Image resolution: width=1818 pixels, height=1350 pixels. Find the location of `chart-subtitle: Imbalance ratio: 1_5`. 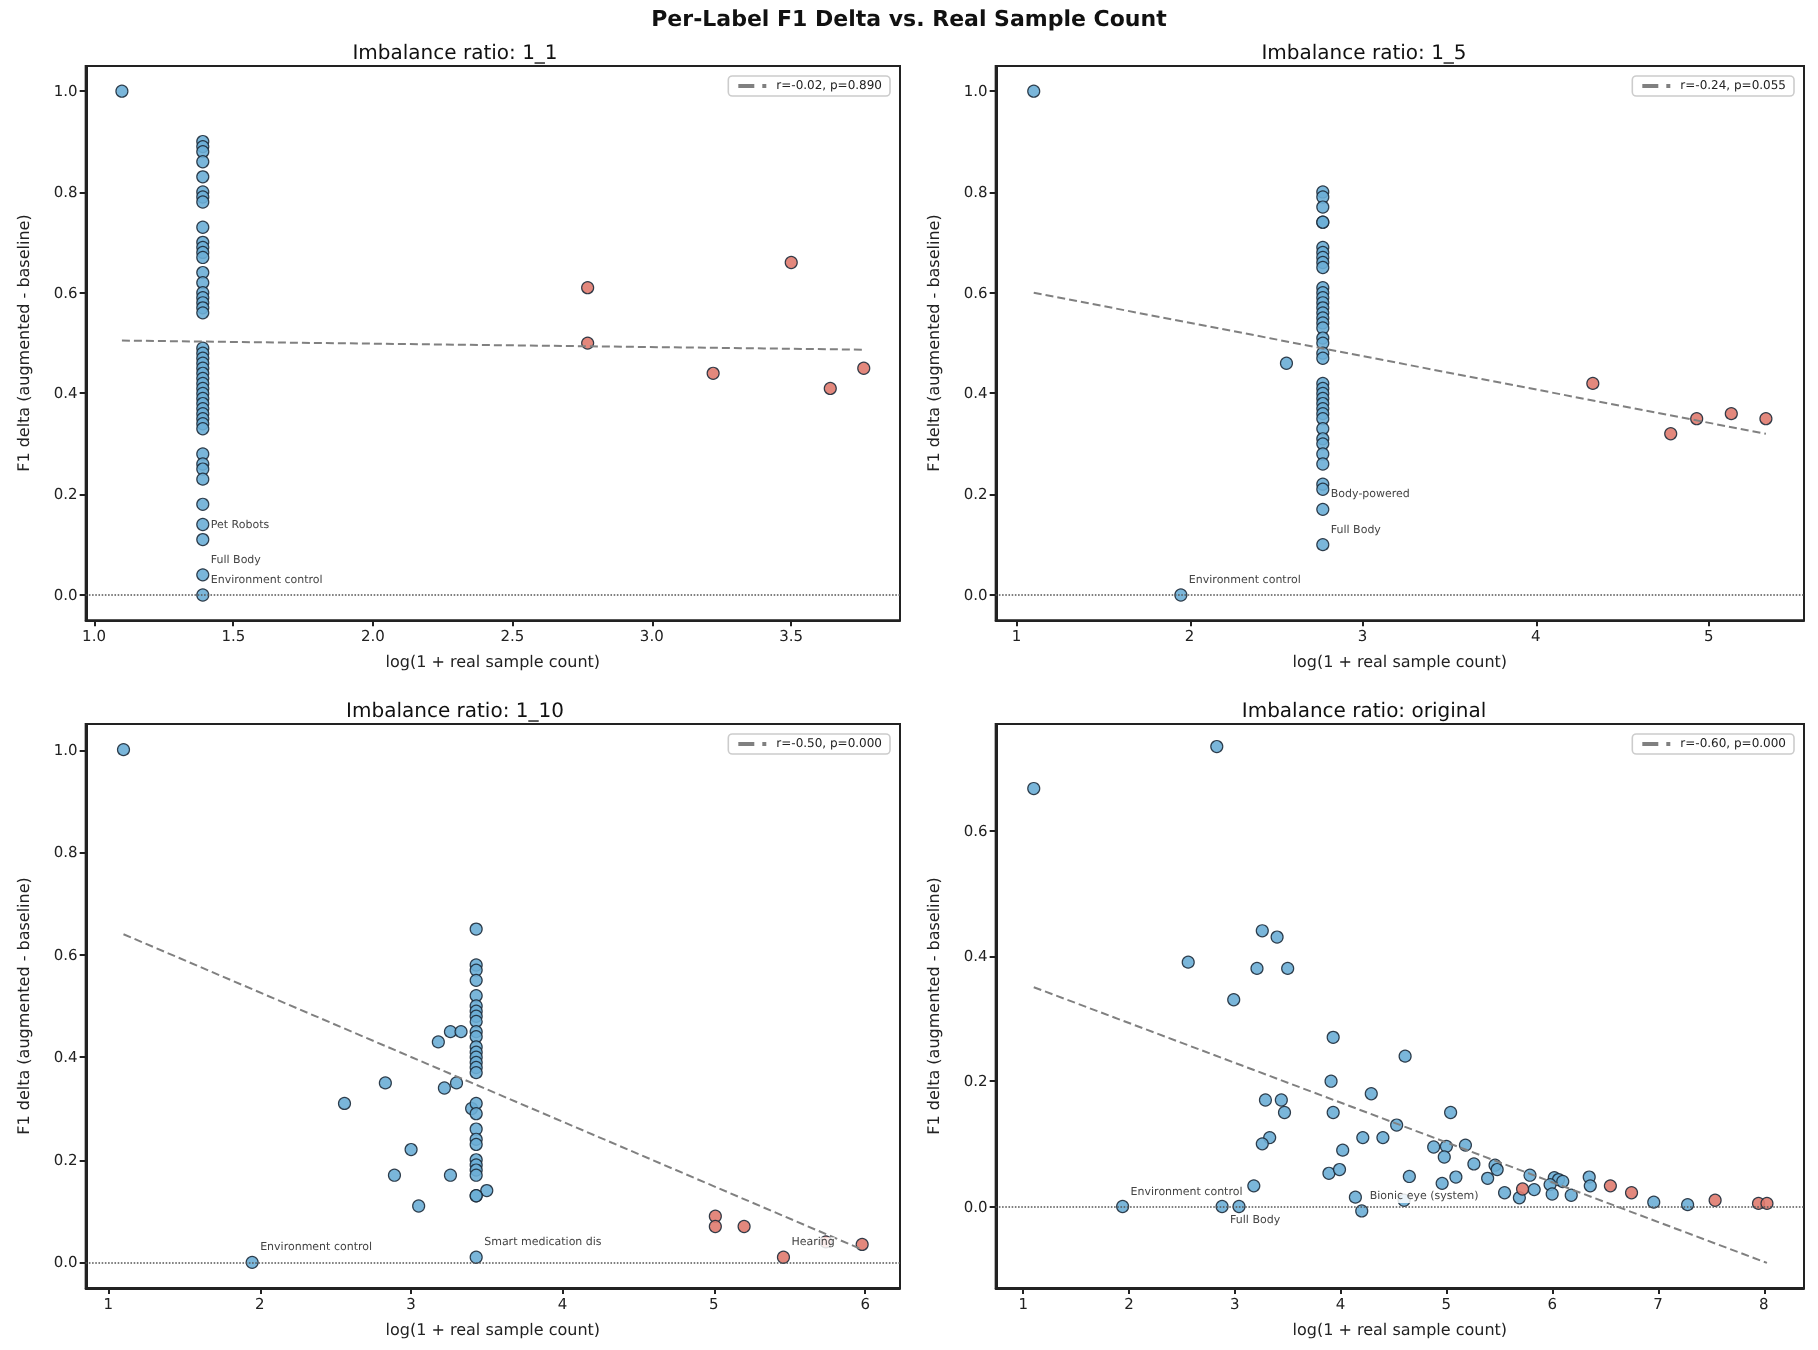

chart-subtitle: Imbalance ratio: 1_5 is located at coordinates (1364, 54).